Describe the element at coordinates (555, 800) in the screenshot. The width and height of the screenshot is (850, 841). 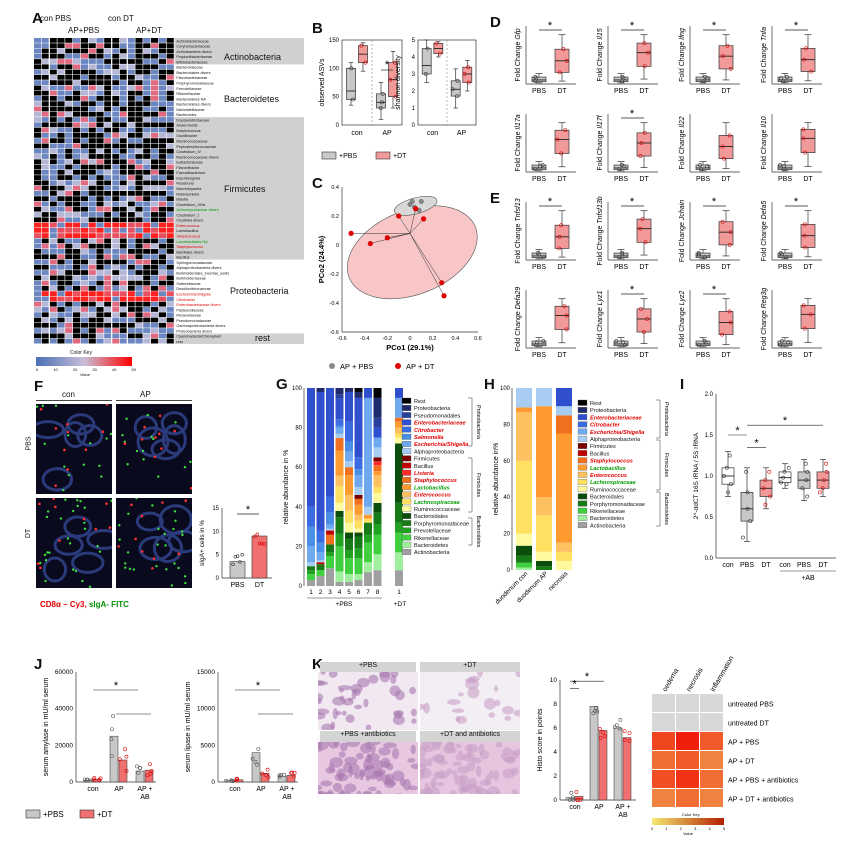
I see `k-ytick: 0` at that location.